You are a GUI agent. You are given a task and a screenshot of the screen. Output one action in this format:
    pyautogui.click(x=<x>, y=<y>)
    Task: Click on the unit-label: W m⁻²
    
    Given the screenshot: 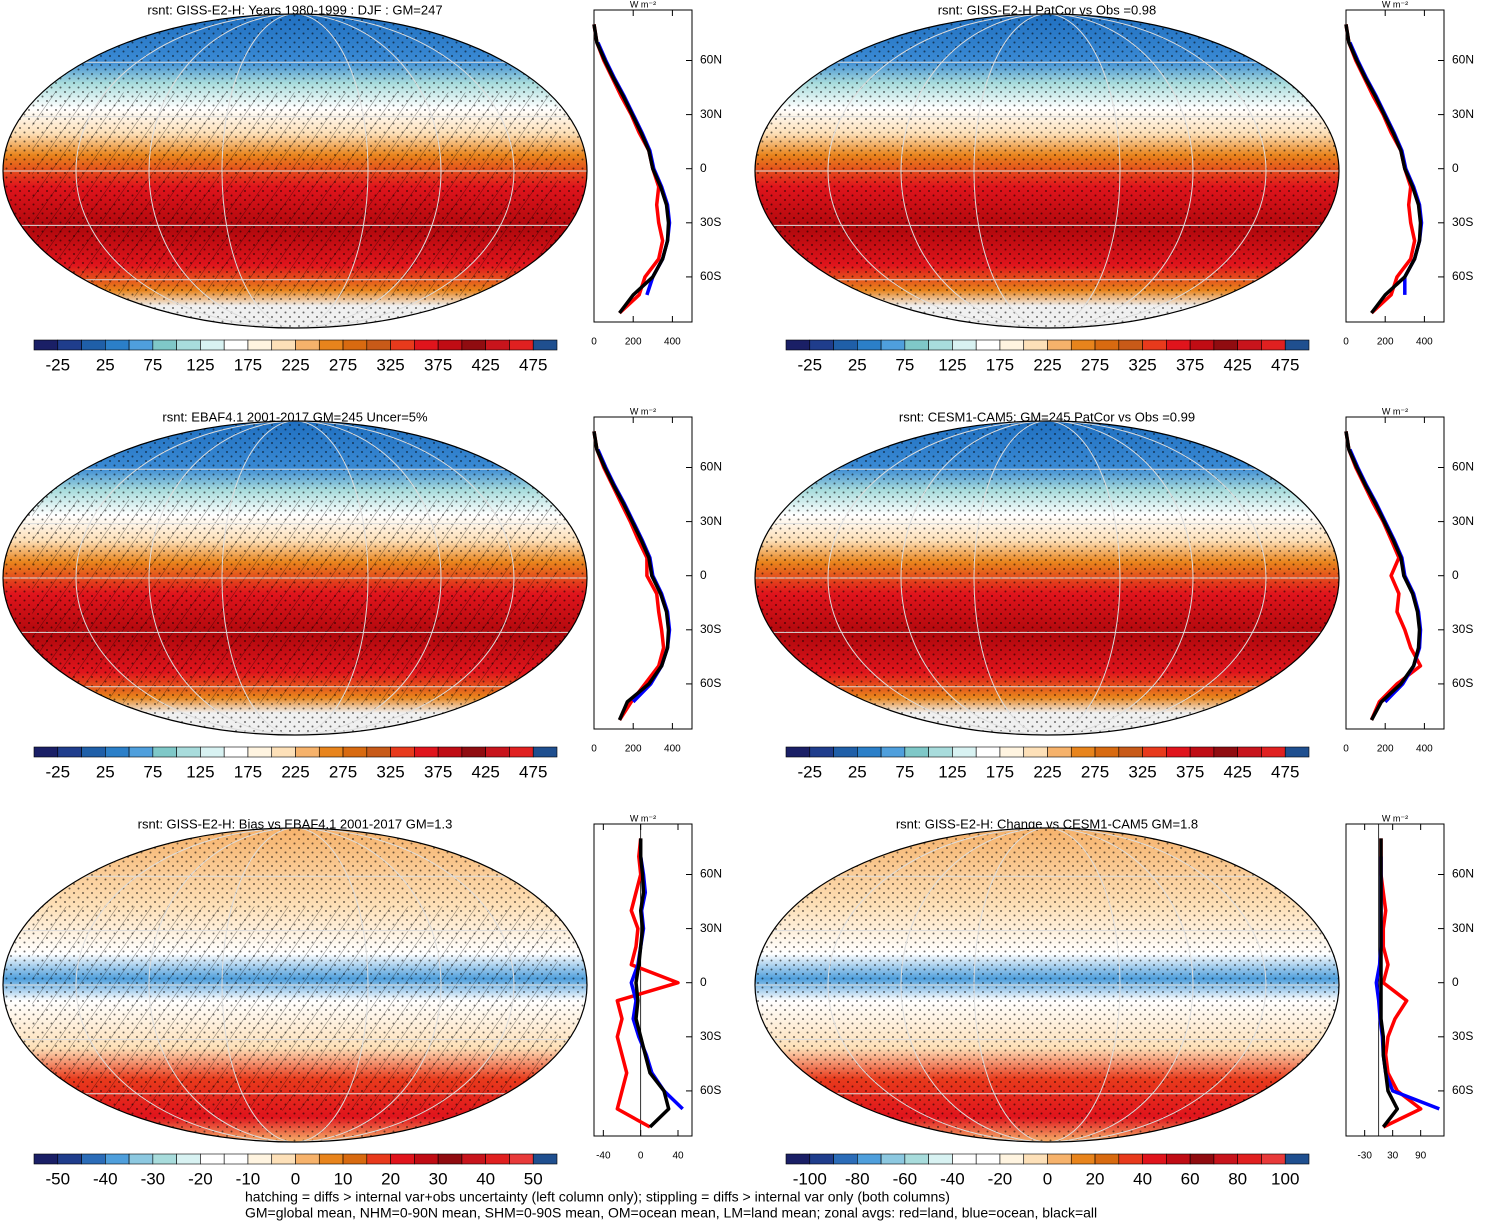 What is the action you would take?
    pyautogui.click(x=1395, y=411)
    